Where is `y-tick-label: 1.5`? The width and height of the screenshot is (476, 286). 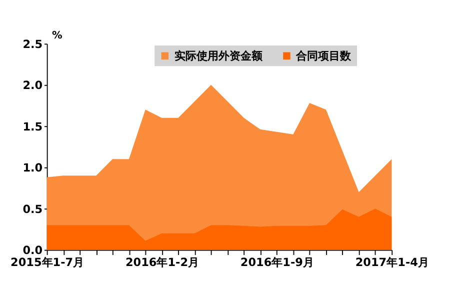
y-tick-label: 1.5 is located at coordinates (32, 127).